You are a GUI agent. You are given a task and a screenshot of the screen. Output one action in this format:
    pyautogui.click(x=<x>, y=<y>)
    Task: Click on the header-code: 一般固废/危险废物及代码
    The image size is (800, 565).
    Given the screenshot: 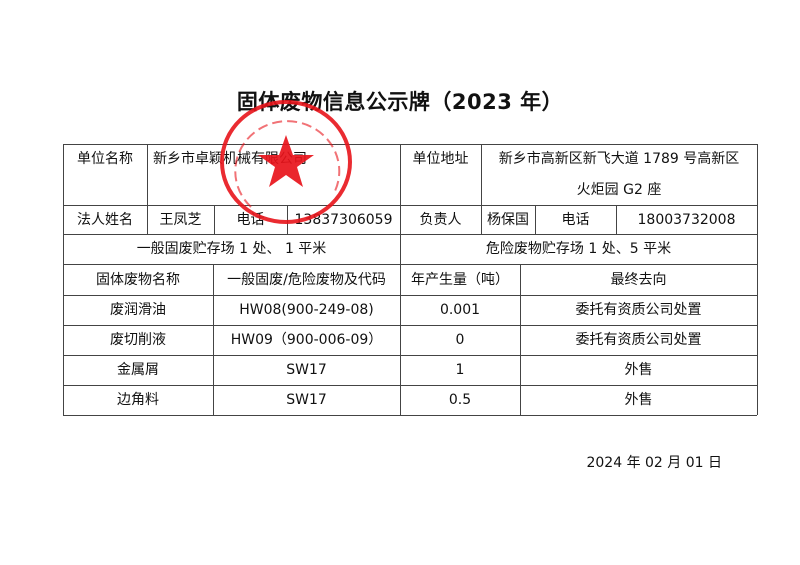 What is the action you would take?
    pyautogui.click(x=306, y=279)
    